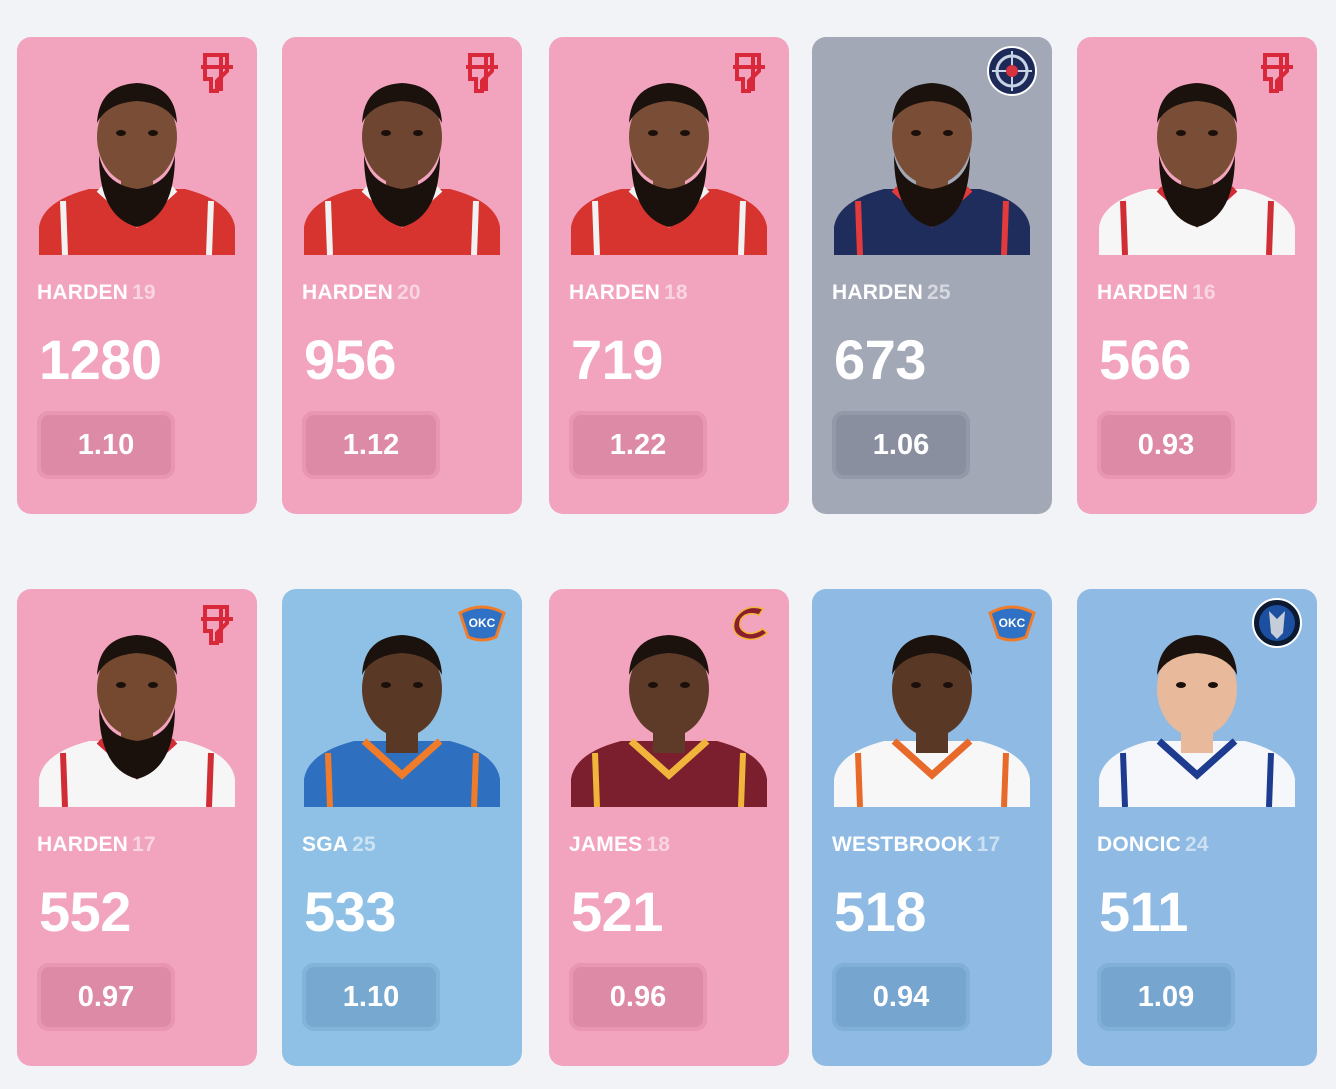 Image resolution: width=1336 pixels, height=1089 pixels. Describe the element at coordinates (880, 911) in the screenshot. I see `stat-value: 518` at that location.